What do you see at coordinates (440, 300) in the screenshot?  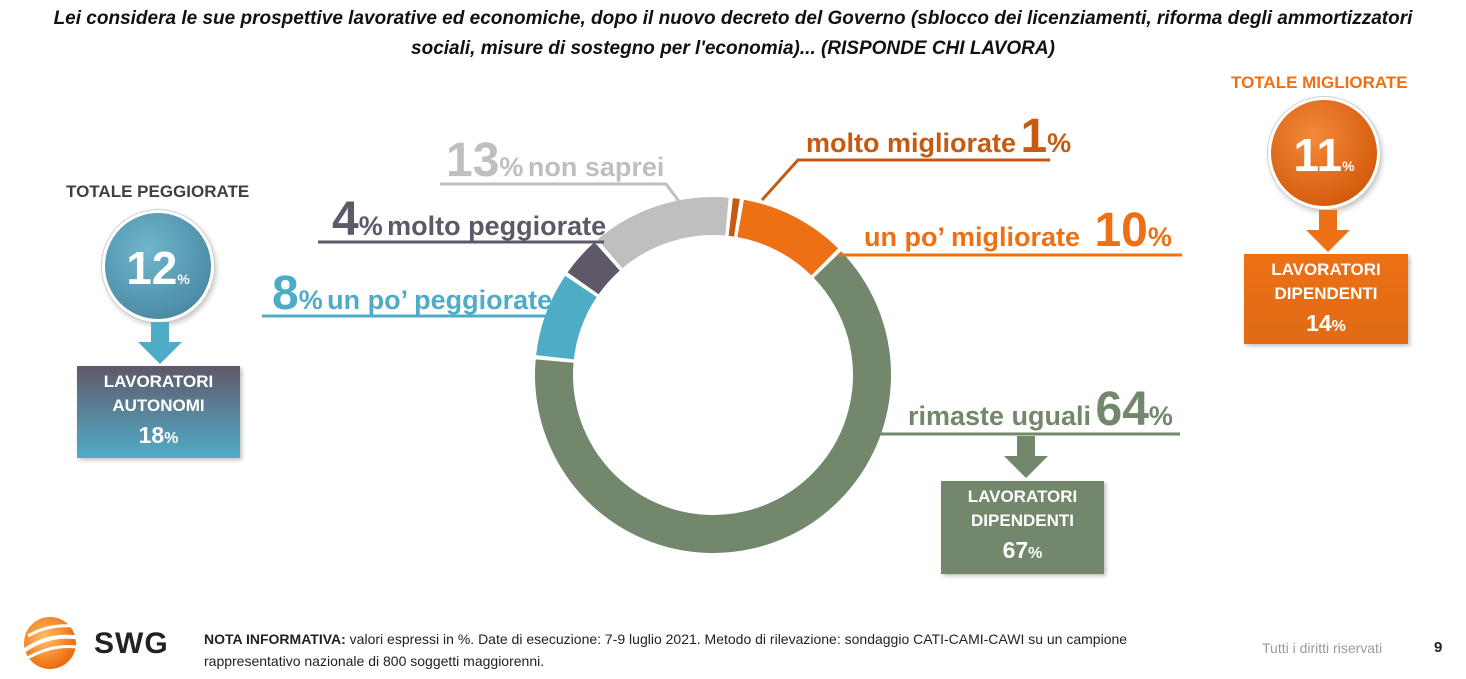 I see `label-text: un po’ peggiorate` at bounding box center [440, 300].